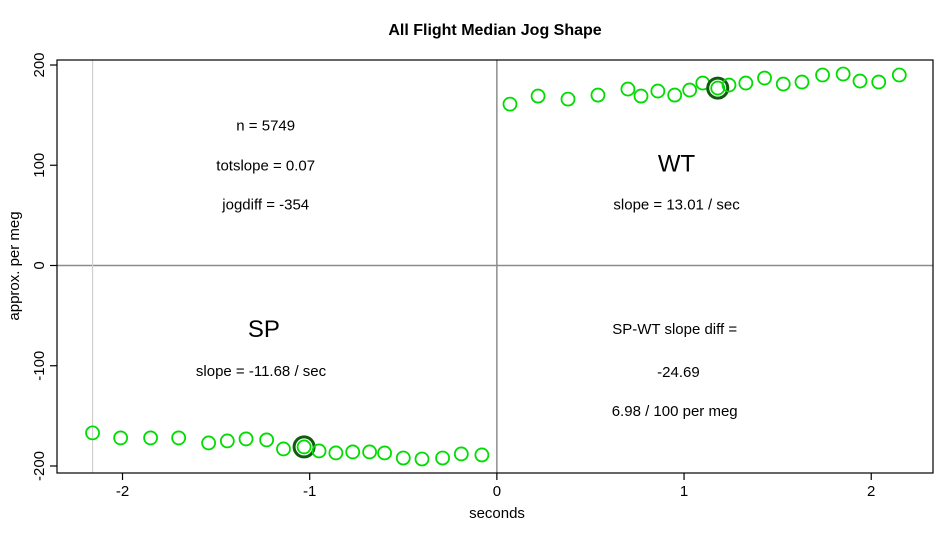  Describe the element at coordinates (675, 411) in the screenshot. I see `annotation-text: 6.98 / 100 per meg` at that location.